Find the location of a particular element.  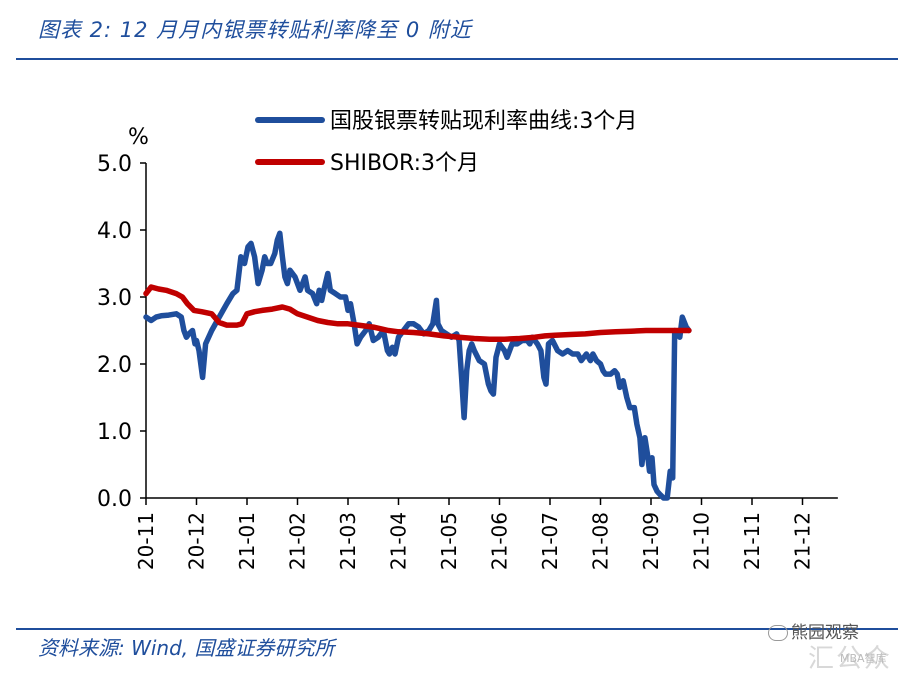

x-tick-label: 21-12 is located at coordinates (803, 541).